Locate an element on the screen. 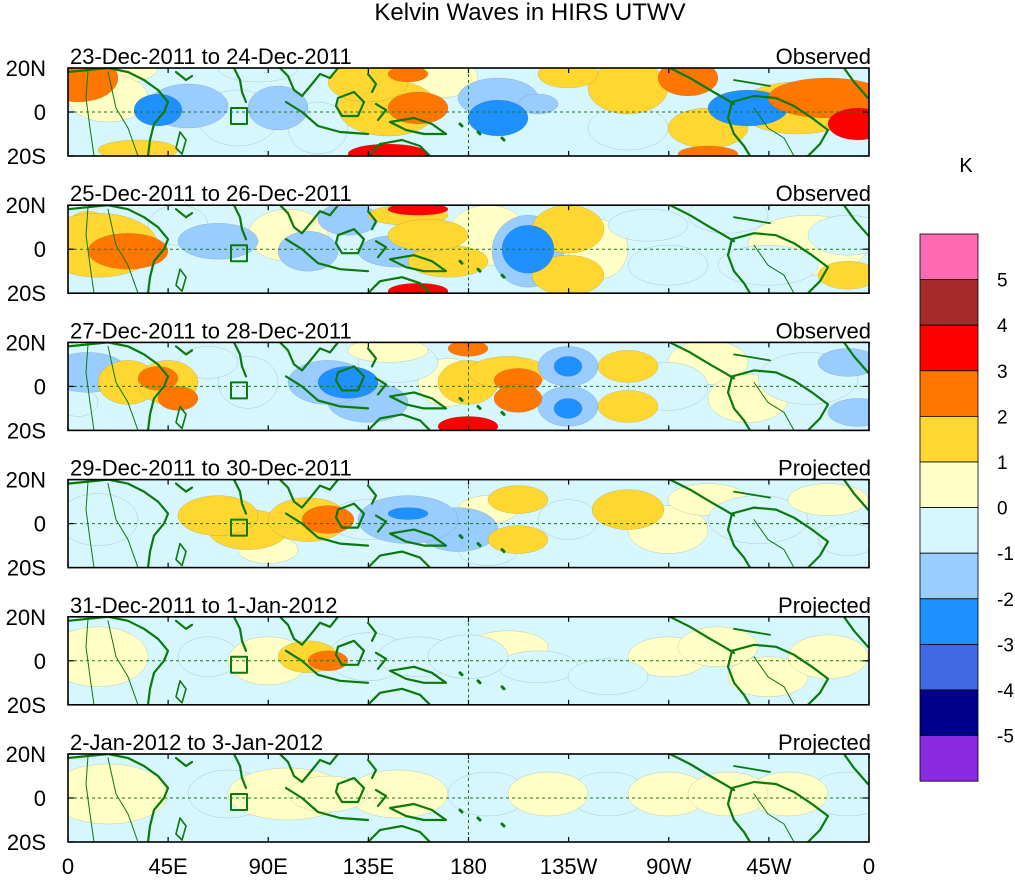 The width and height of the screenshot is (1015, 887). map-panel: 2-Jan-2012 to 3-Jan-2012 Projected 20N 0 20S is located at coordinates (438, 792).